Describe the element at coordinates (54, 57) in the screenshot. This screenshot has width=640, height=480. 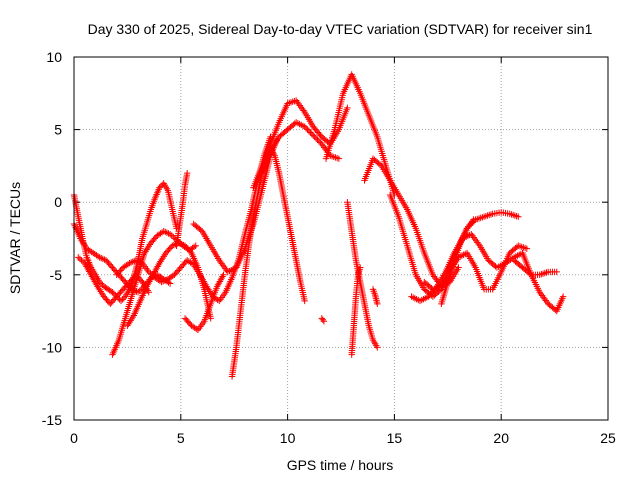
I see `y-tick-label: 10` at that location.